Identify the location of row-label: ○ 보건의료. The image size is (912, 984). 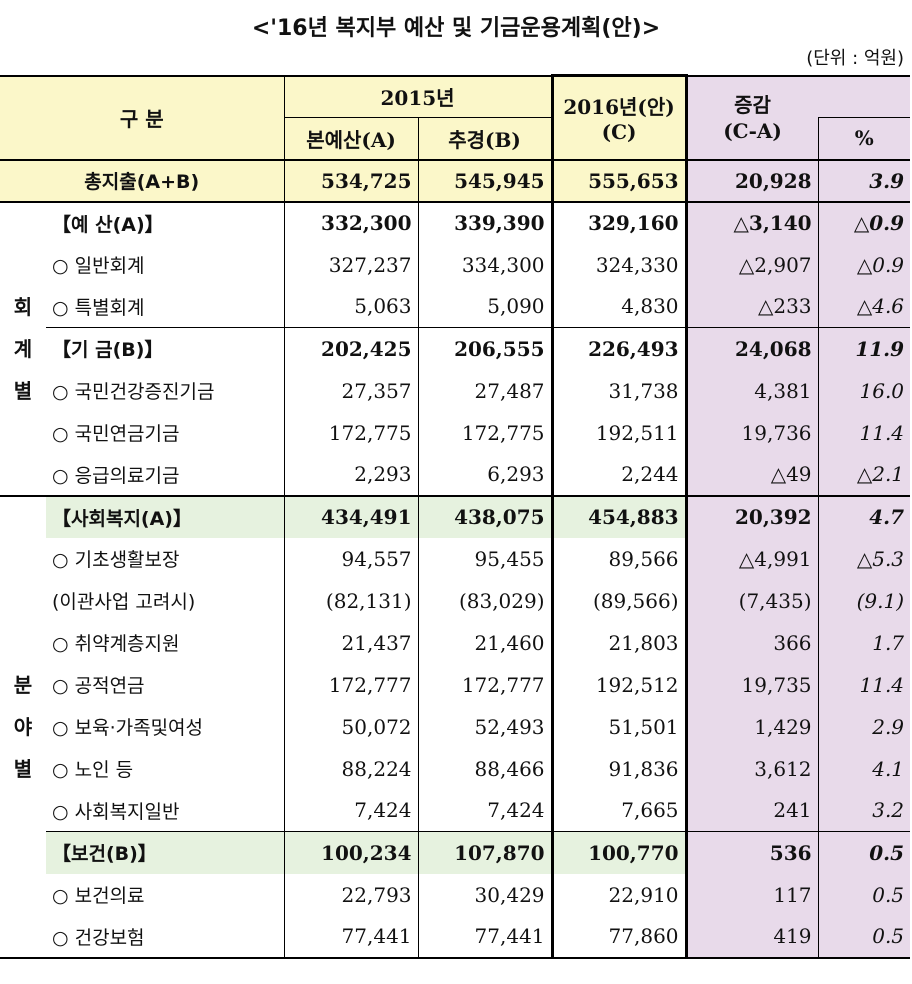
(165, 894).